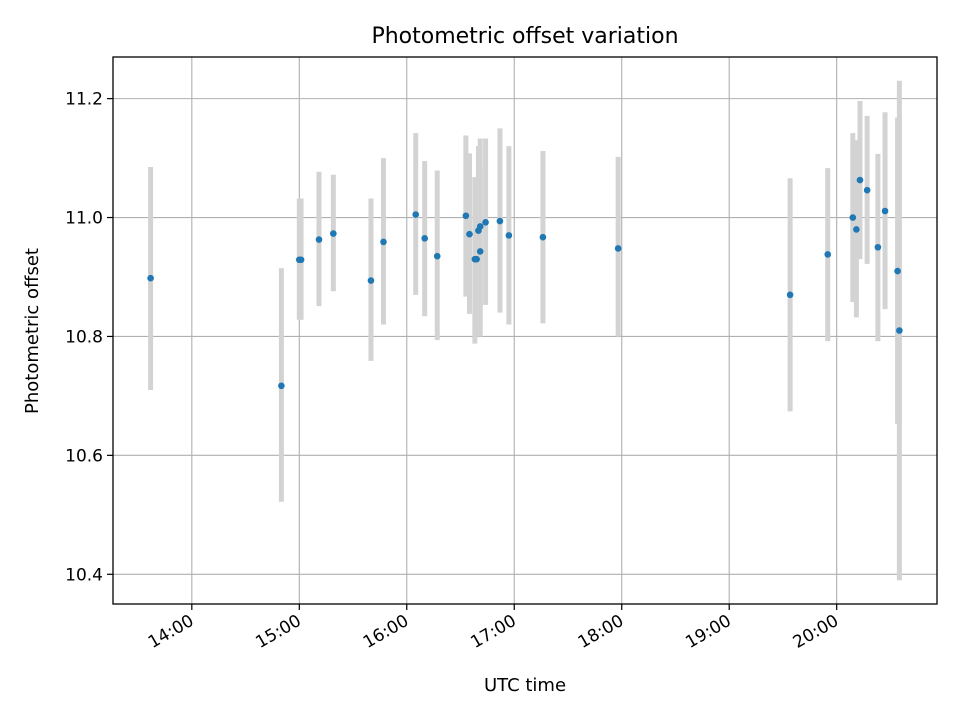  I want to click on y-tick-label: 11.2, so click(84, 100).